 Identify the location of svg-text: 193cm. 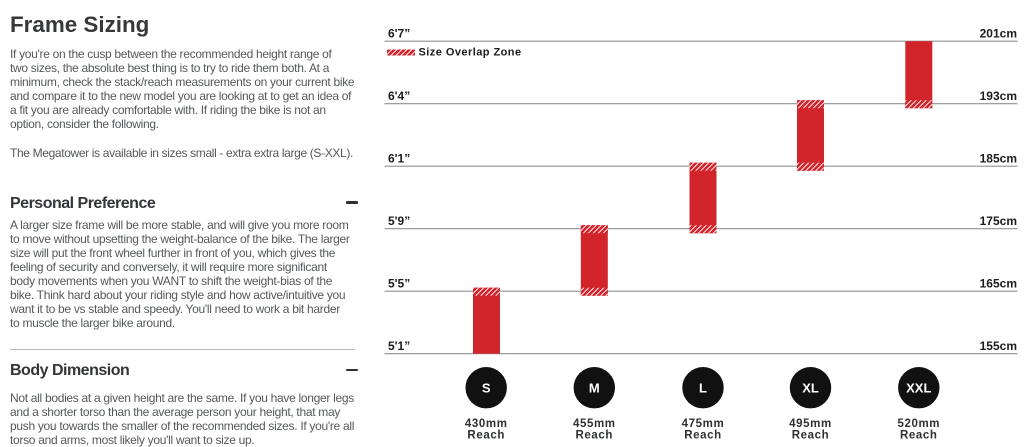
(998, 96).